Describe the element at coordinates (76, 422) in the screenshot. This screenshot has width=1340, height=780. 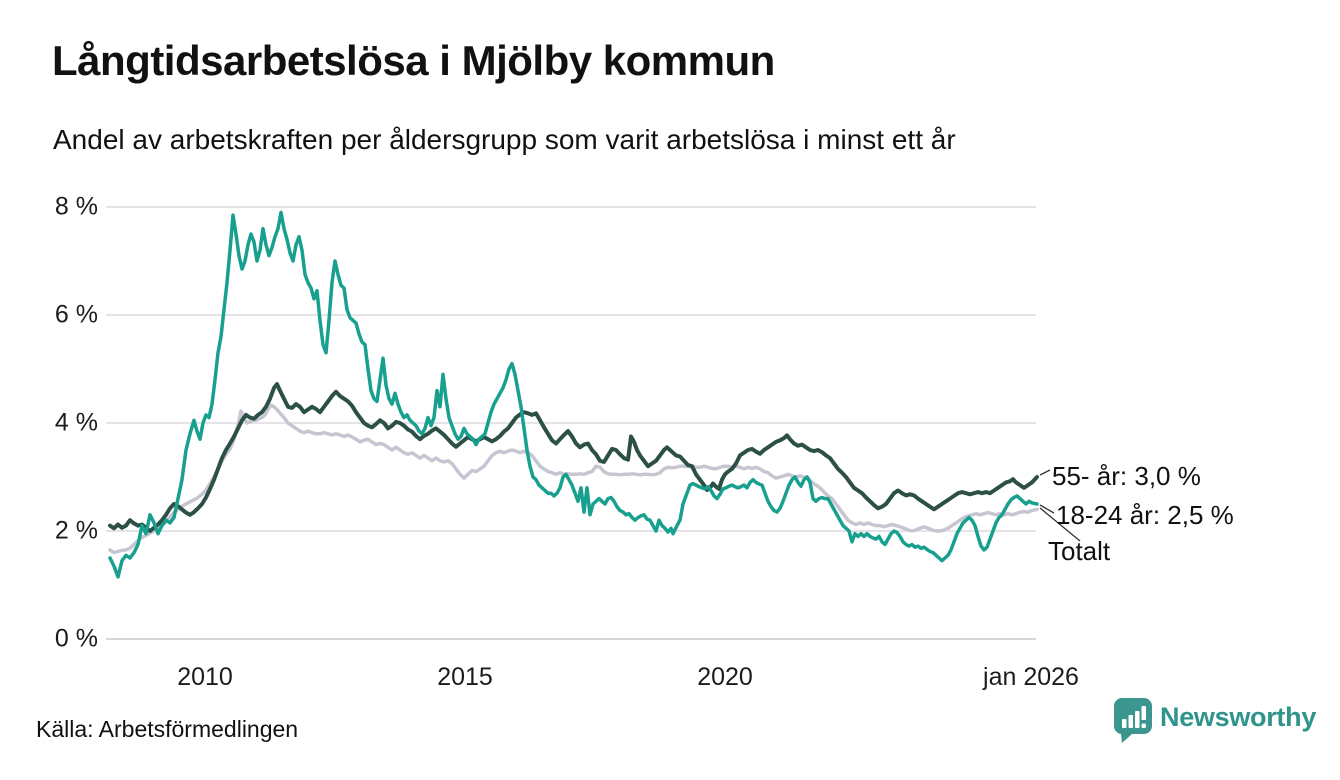
I see `y-tick-label: 4 %` at that location.